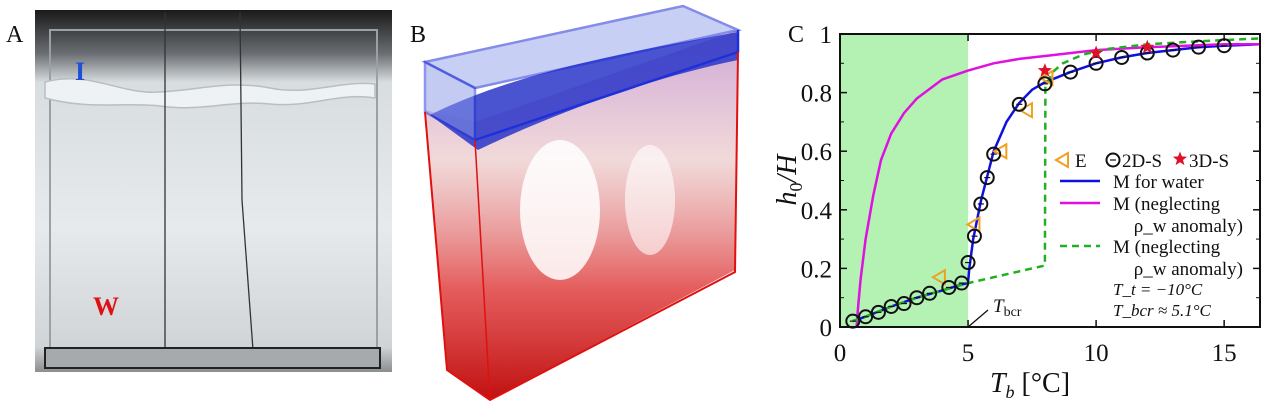  What do you see at coordinates (796, 35) in the screenshot?
I see `panel-c-label: C` at bounding box center [796, 35].